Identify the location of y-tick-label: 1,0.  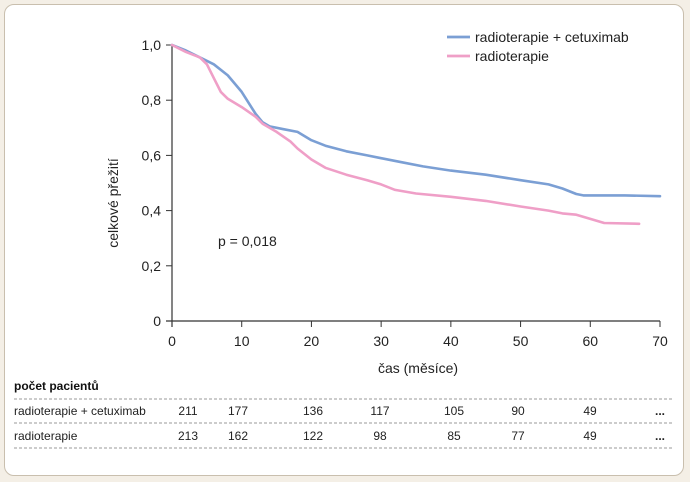
(152, 45).